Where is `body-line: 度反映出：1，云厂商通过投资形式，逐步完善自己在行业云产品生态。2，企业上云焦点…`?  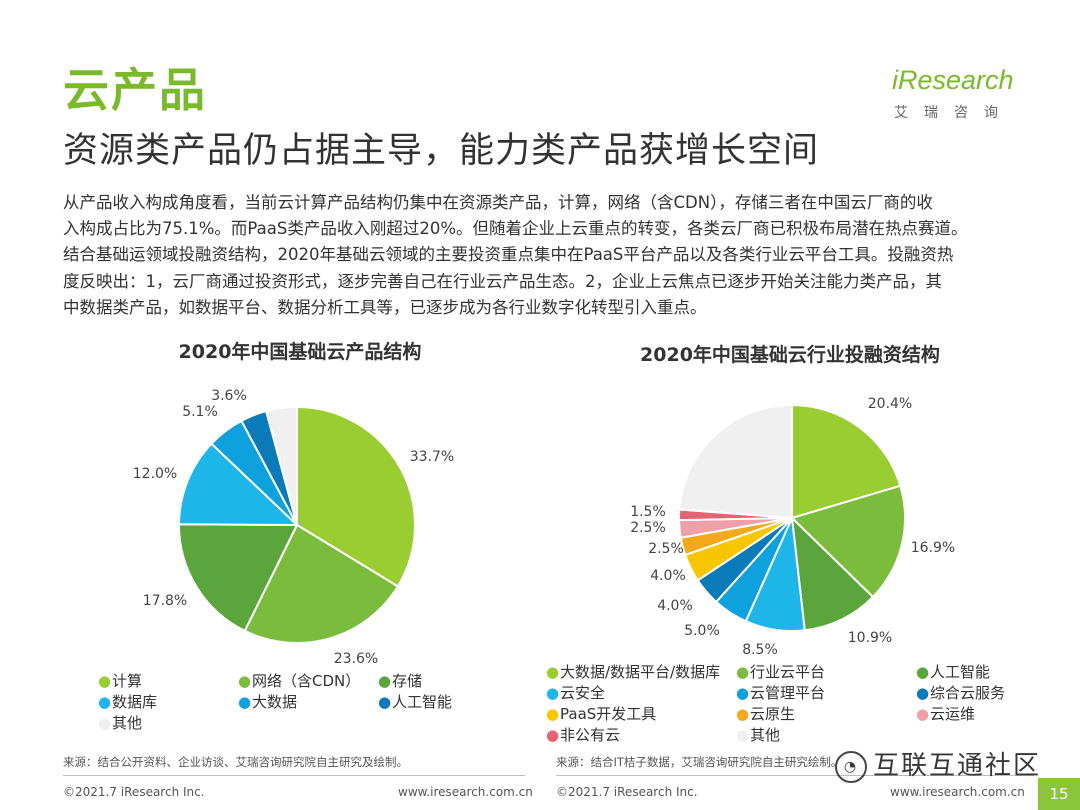
body-line: 度反映出：1，云厂商通过投资形式，逐步完善自己在行业云产品生态。2，企业上云焦点… is located at coordinates (502, 281).